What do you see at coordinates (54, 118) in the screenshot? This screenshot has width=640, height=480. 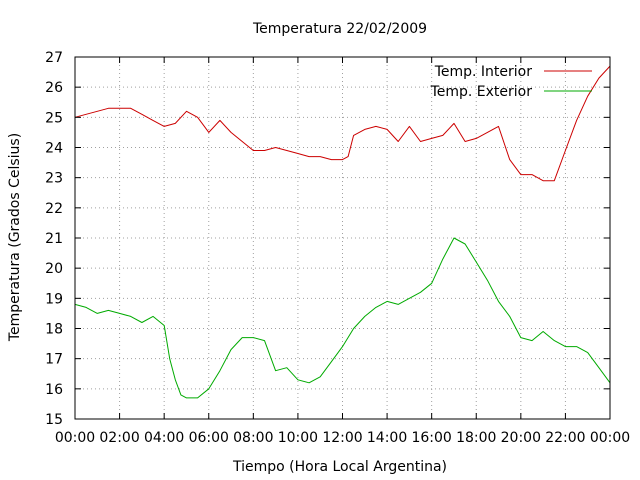 I see `y-tick-label: 25` at bounding box center [54, 118].